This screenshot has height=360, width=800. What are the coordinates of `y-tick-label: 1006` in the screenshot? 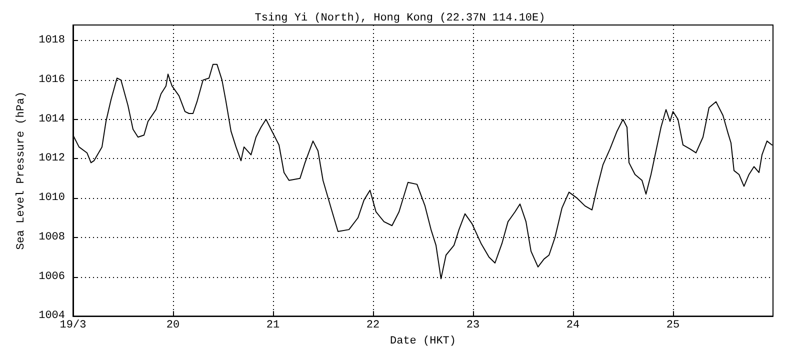 It's located at (51, 276).